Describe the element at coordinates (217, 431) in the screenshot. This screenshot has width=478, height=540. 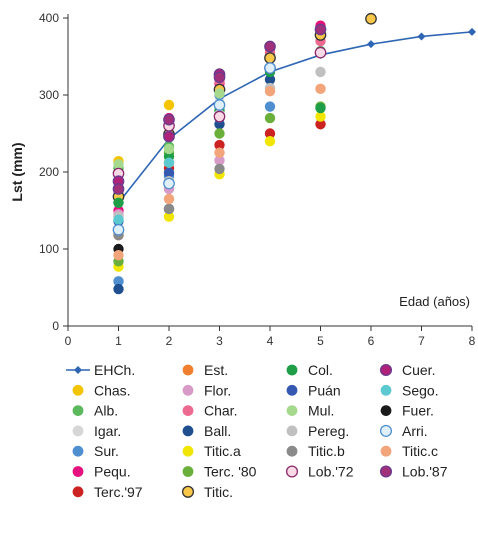
I see `legend-label: Ball.` at that location.